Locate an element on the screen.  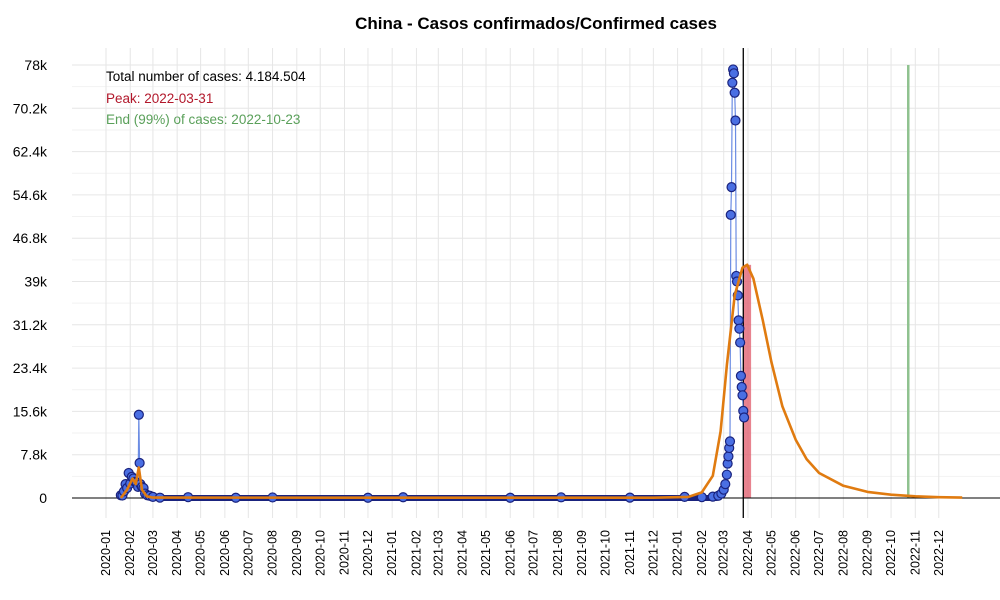
x-tick-label: 2020-10 is located at coordinates (320, 553).